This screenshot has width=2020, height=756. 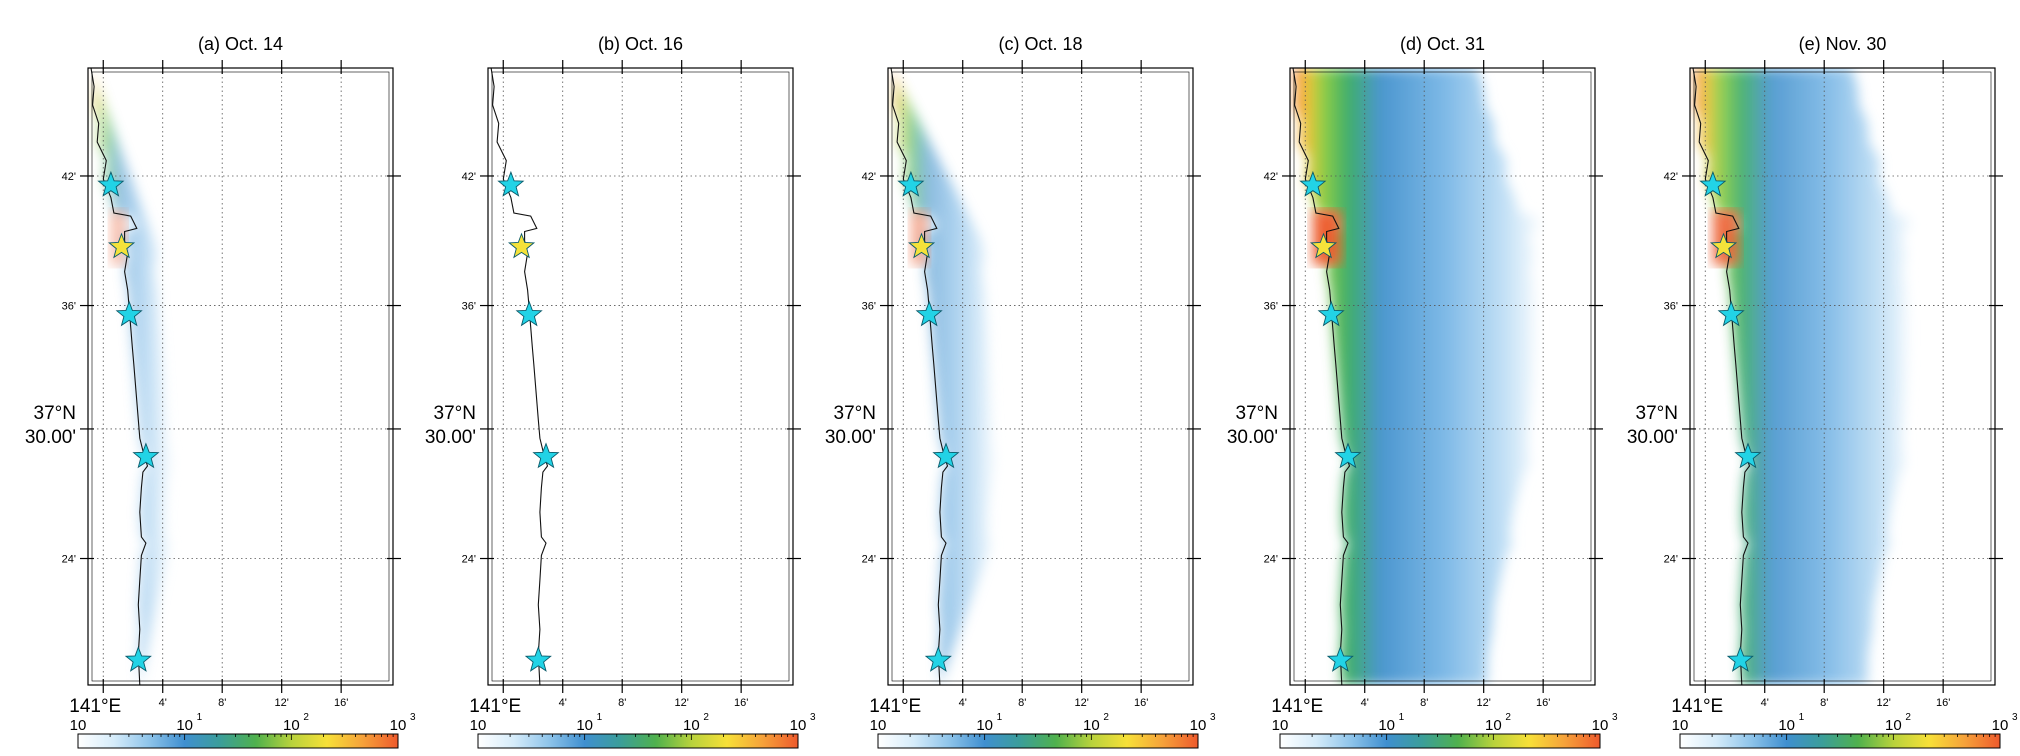 I want to click on map-area, so click(x=240, y=376).